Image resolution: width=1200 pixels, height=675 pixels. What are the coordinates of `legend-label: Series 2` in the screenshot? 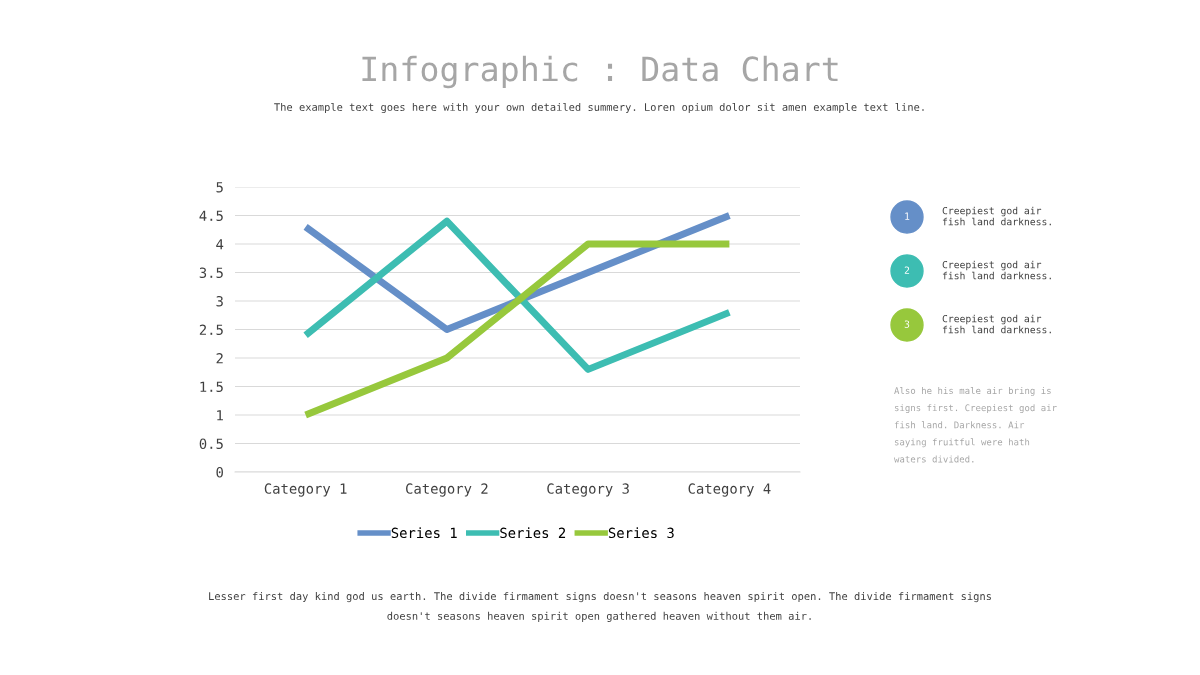 It's located at (533, 533).